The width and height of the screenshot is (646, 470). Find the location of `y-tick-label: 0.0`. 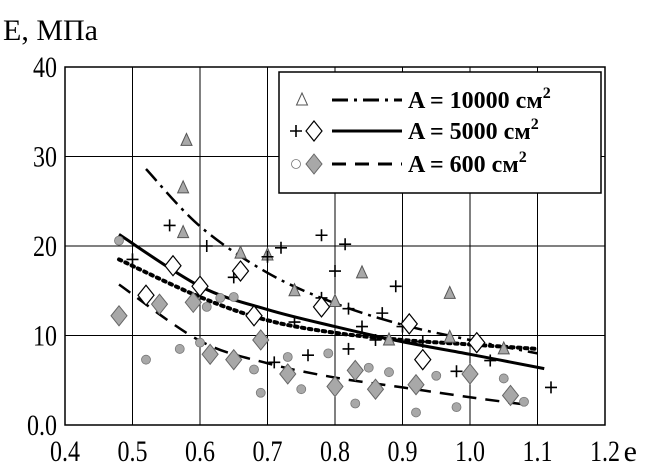

y-tick-label: 0.0 is located at coordinates (42, 424).